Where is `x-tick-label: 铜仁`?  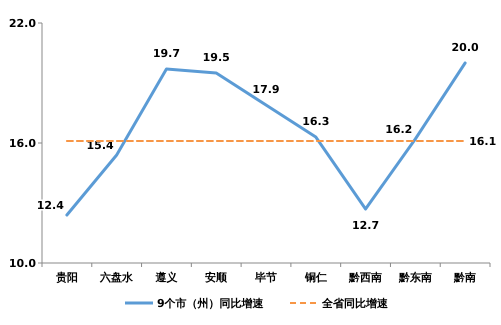
x-tick-label: 铜仁 is located at coordinates (315, 277).